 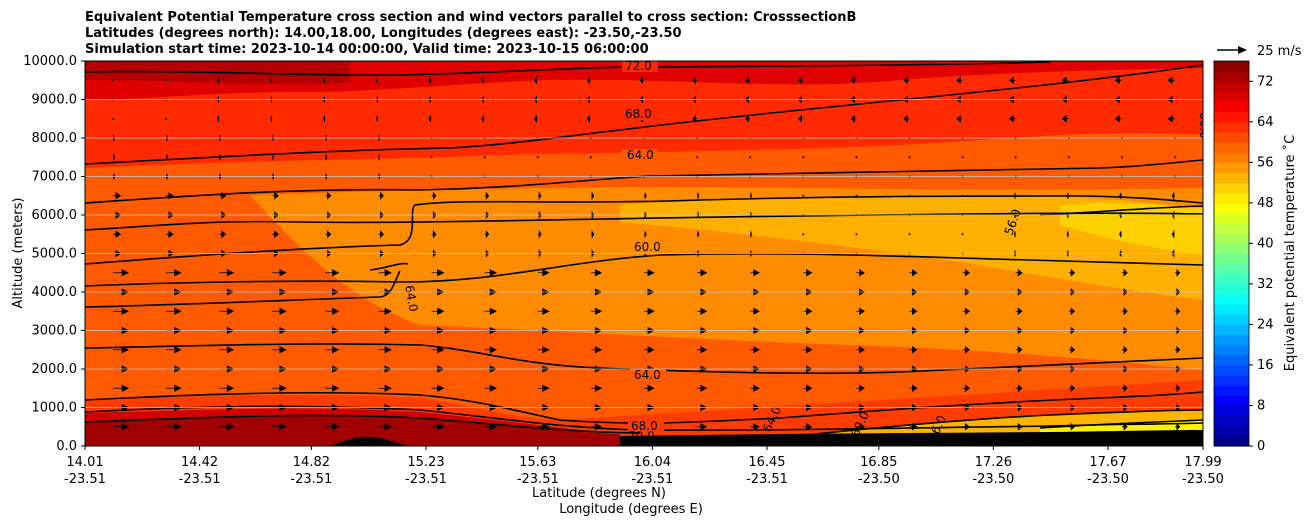 What do you see at coordinates (66, 446) in the screenshot?
I see `y-tick-label: 0.0` at bounding box center [66, 446].